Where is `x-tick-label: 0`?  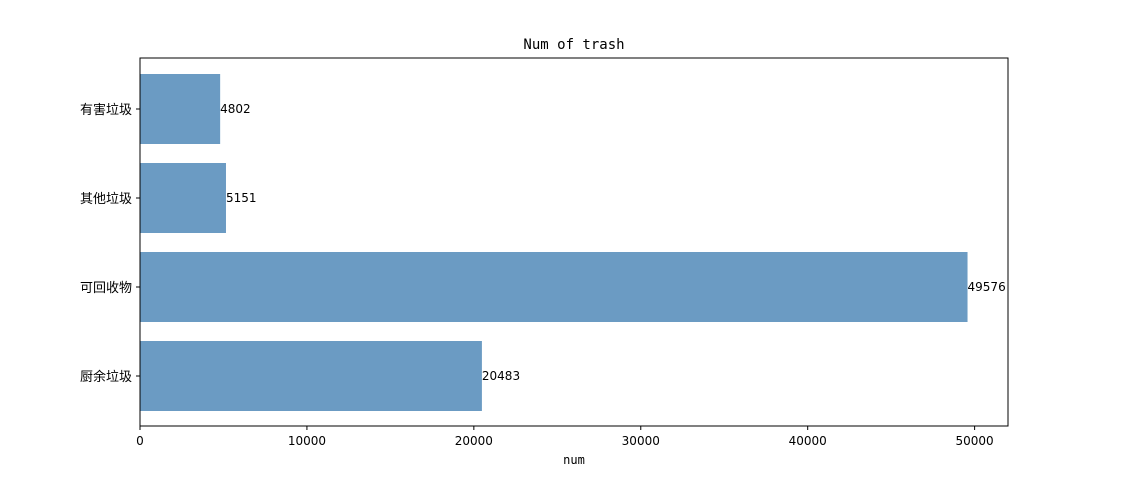 x-tick-label: 0 is located at coordinates (140, 441).